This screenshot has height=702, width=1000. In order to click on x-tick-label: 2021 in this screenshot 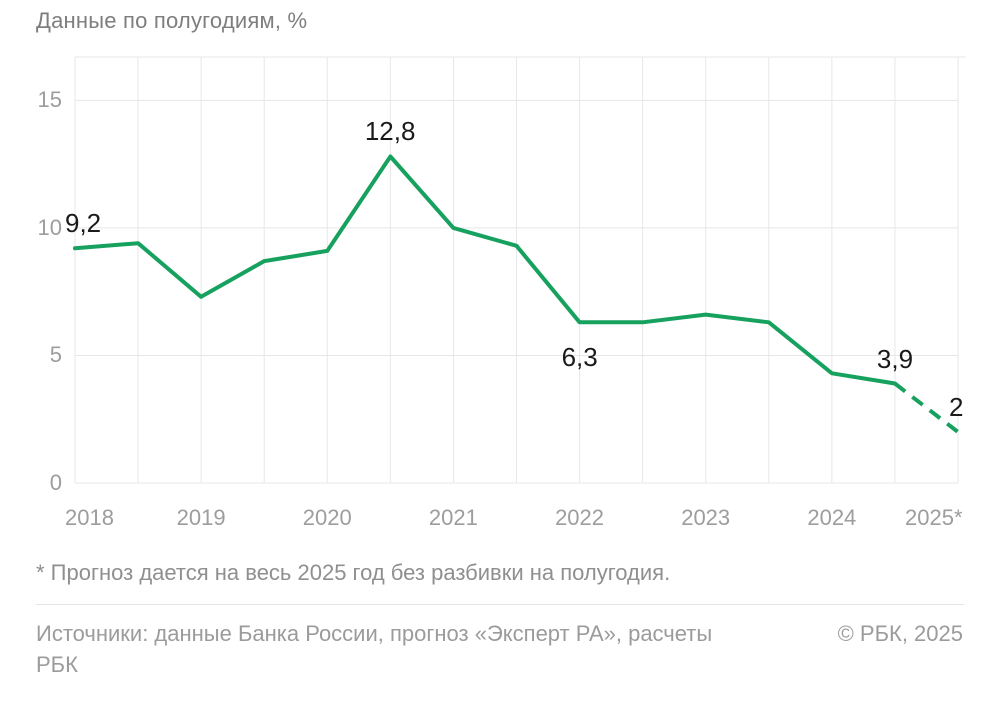, I will do `click(453, 517)`.